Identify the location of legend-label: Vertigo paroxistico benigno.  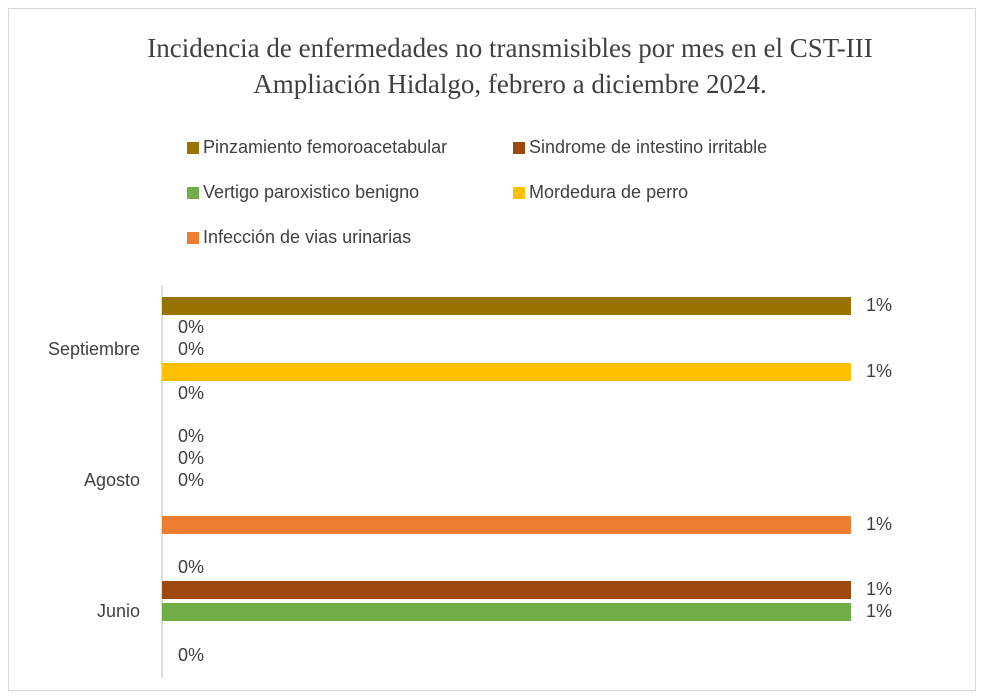
(311, 192).